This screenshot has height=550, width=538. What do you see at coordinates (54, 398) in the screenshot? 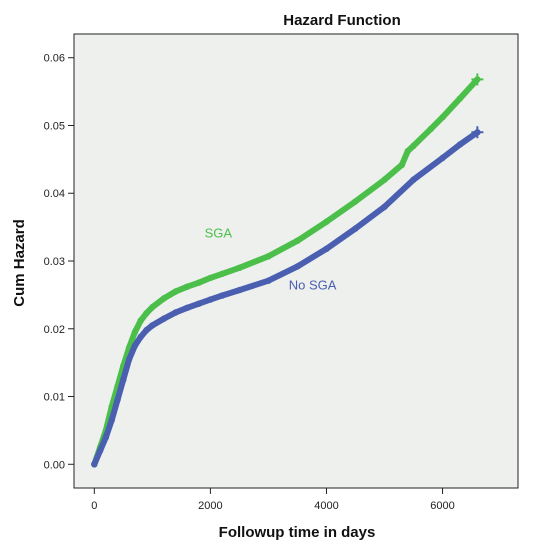
I see `y-tick-label: 0.01` at bounding box center [54, 398].